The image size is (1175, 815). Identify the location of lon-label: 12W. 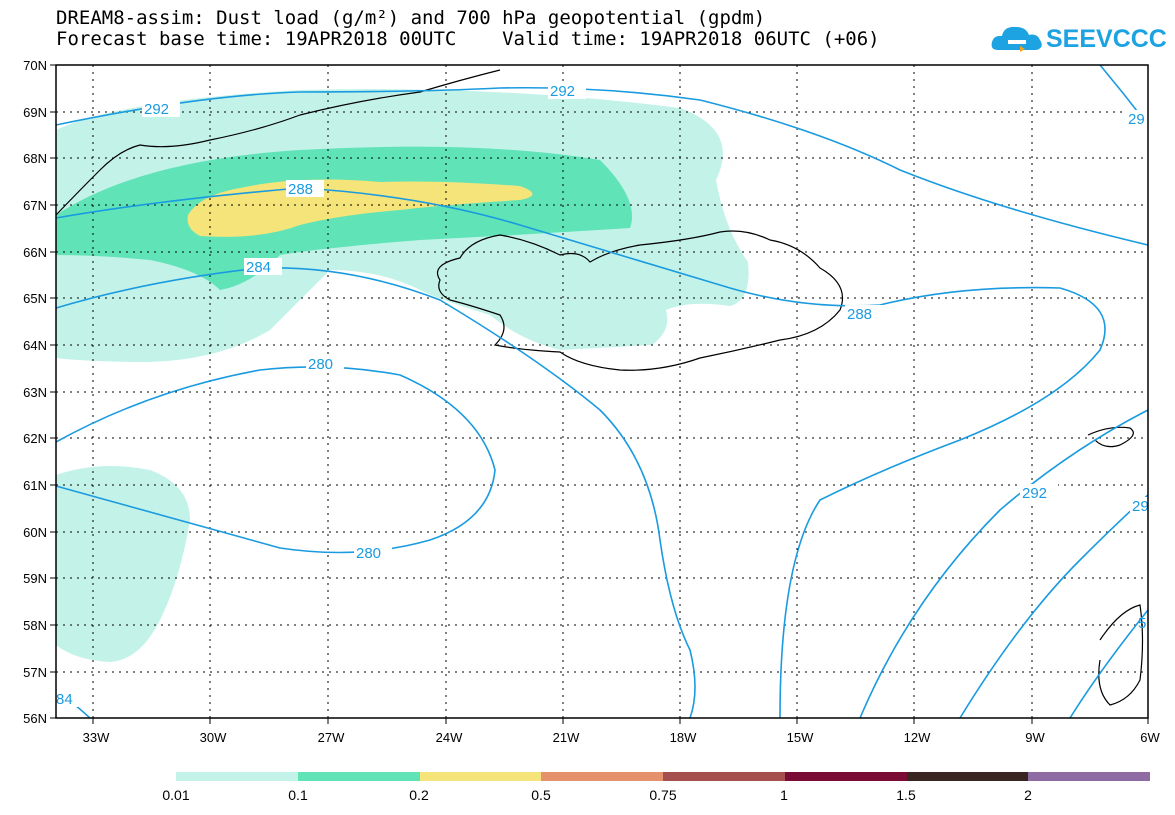
(917, 737).